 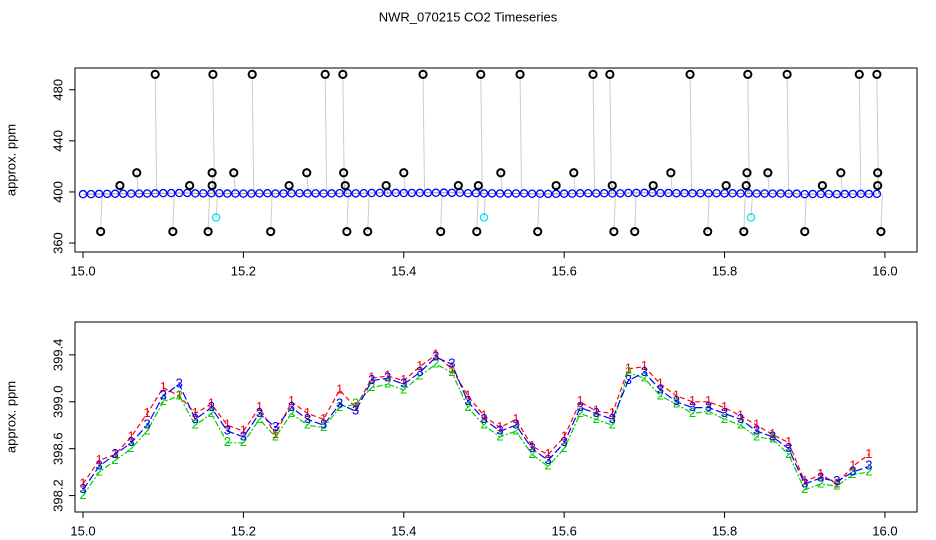 I want to click on x-tick-label: 15.0, so click(x=82, y=530).